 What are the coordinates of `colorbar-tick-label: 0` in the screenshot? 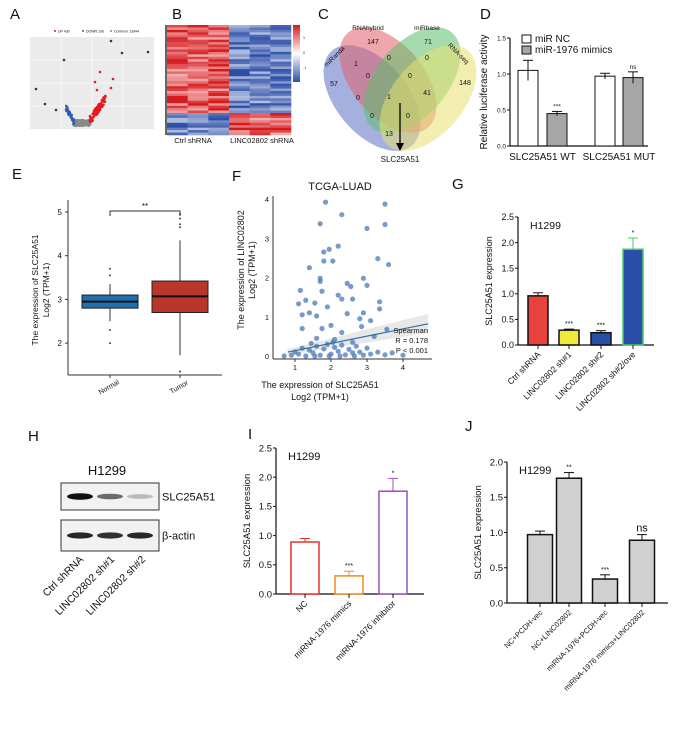 It's located at (304, 53).